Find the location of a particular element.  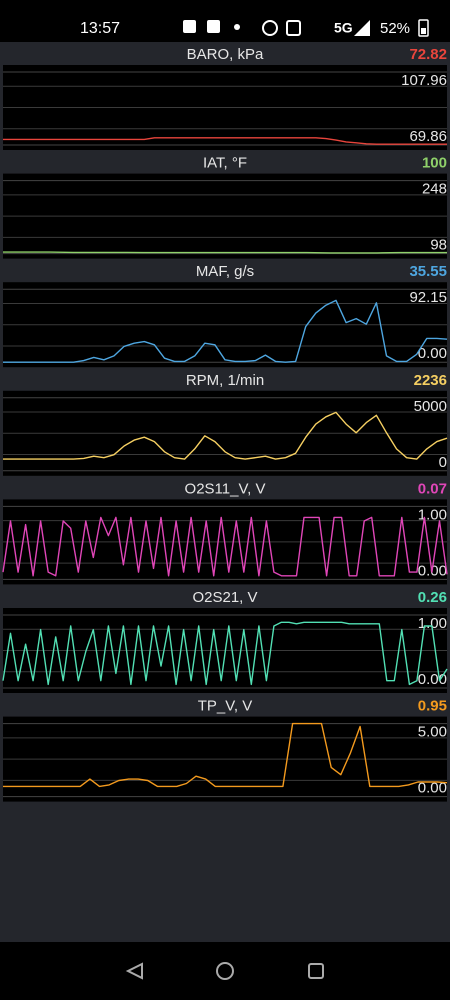

current-value: 72.82 is located at coordinates (428, 54).